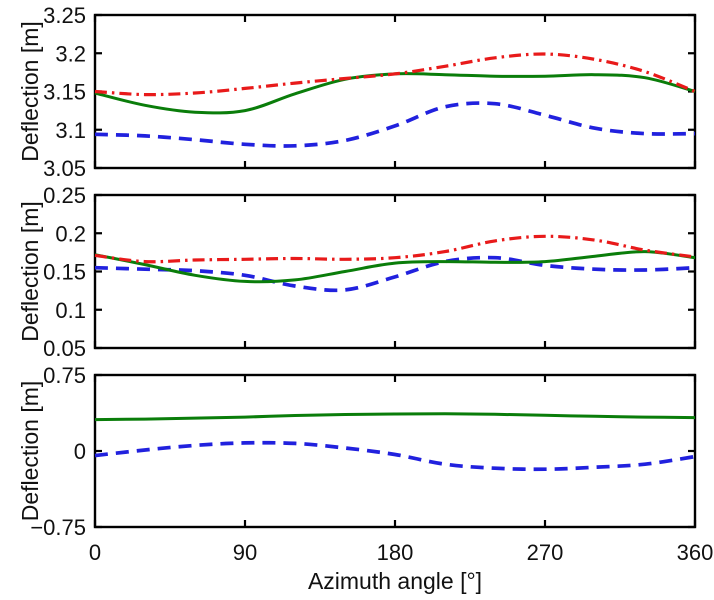 The width and height of the screenshot is (714, 600). I want to click on x-axis-label: Azimuth angle [°], so click(395, 581).